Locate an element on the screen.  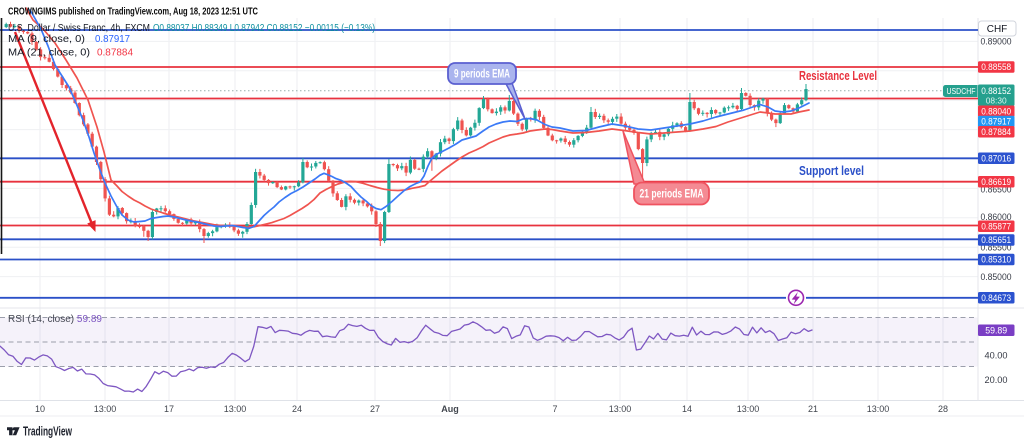
svg-text: 14 is located at coordinates (687, 409).